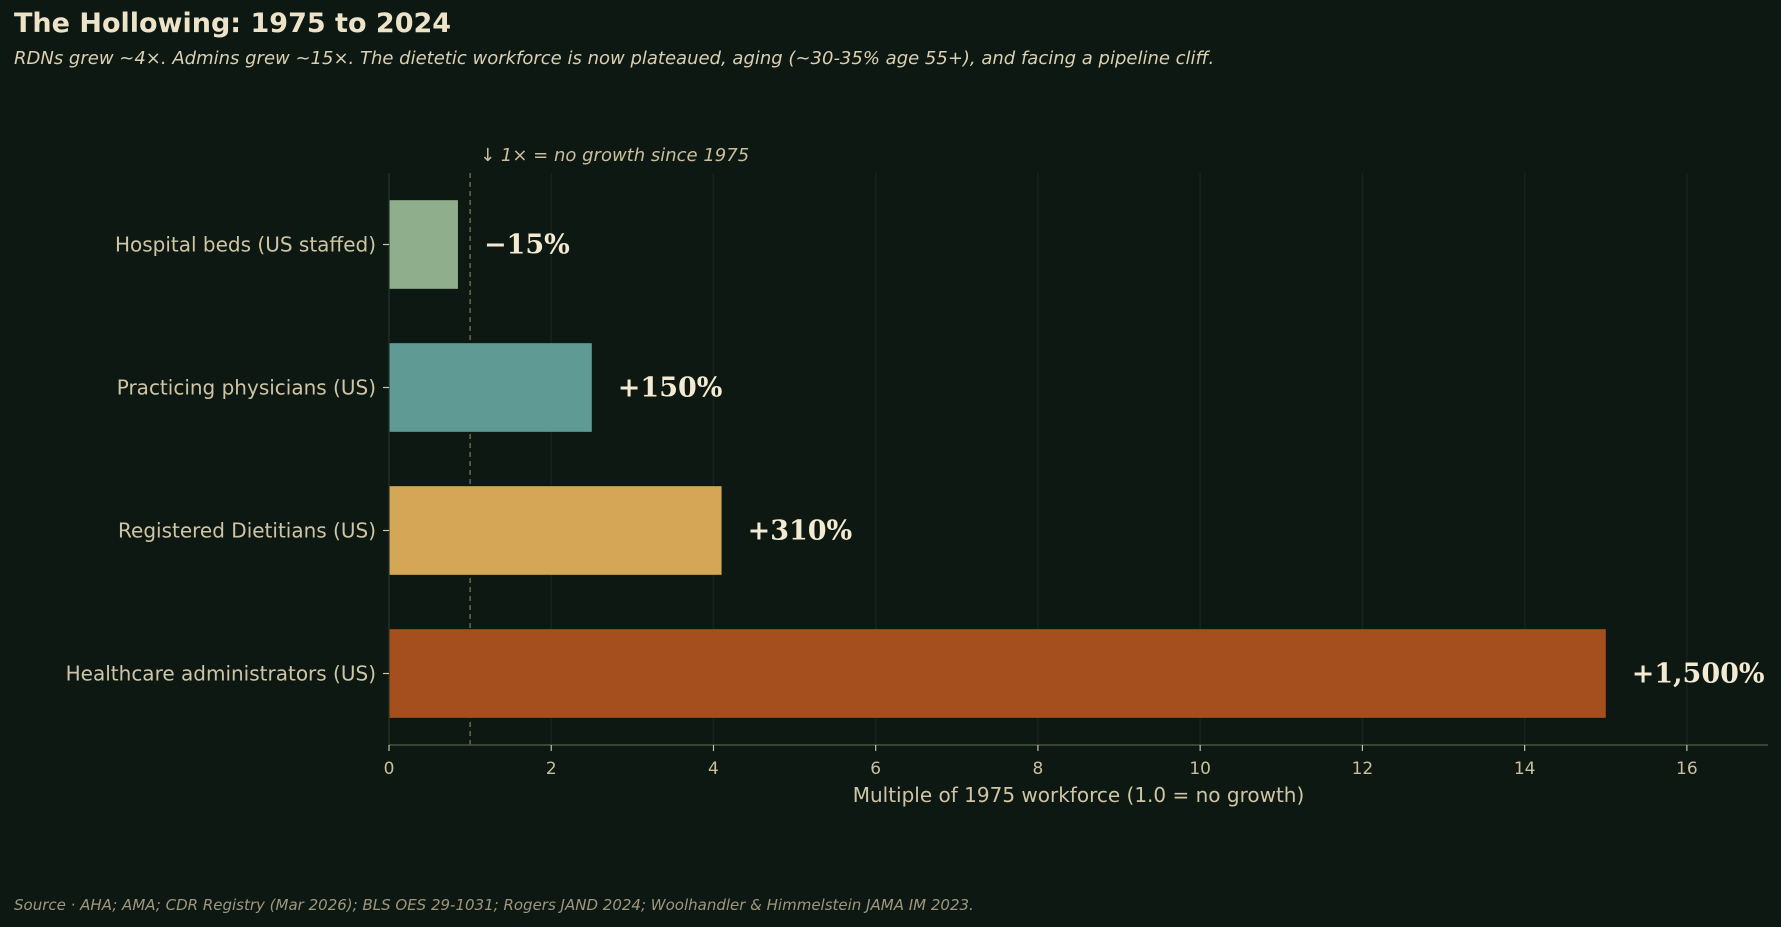  I want to click on bar-value-label: −15%, so click(527, 245).